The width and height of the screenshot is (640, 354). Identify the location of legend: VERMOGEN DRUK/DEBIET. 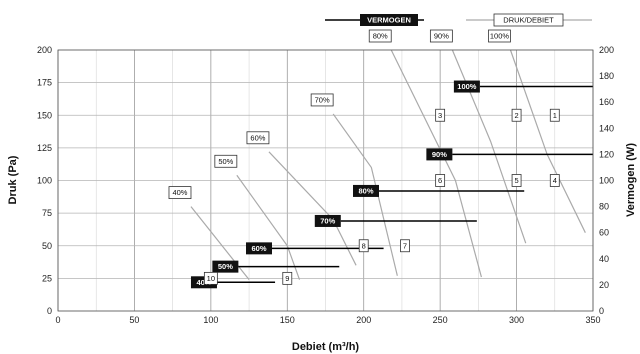
(458, 20).